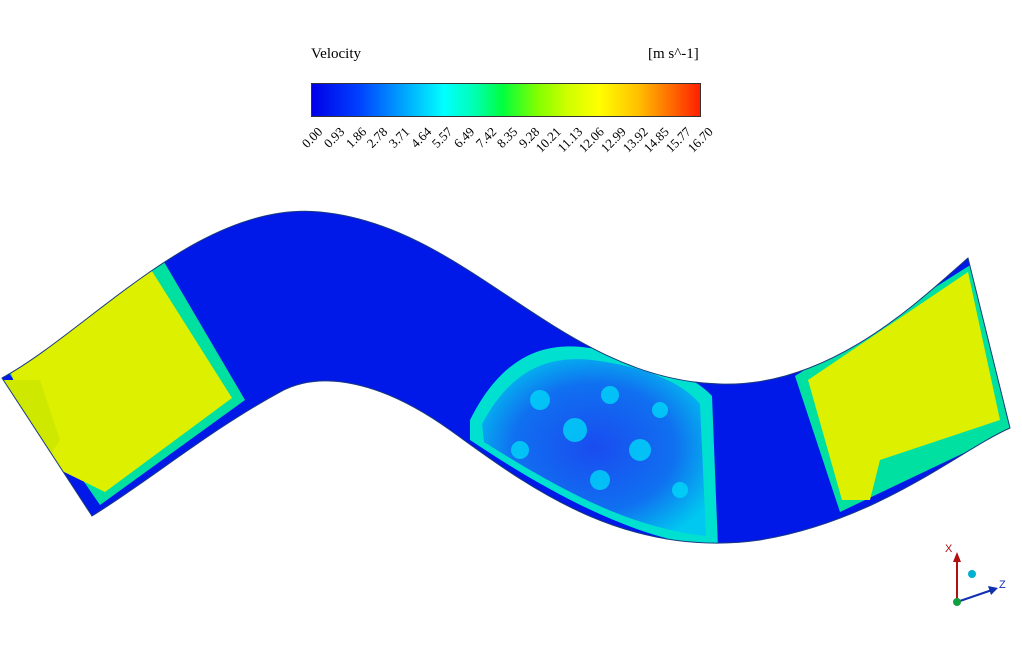  I want to click on z-axis-label: Z, so click(1002, 585).